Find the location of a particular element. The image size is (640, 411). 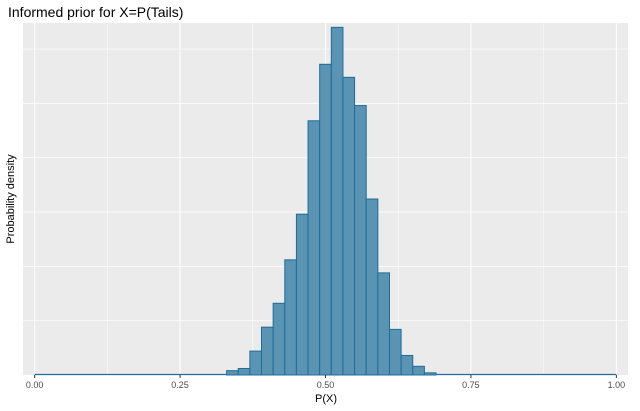

x-tick-label: 1.00 is located at coordinates (617, 385).